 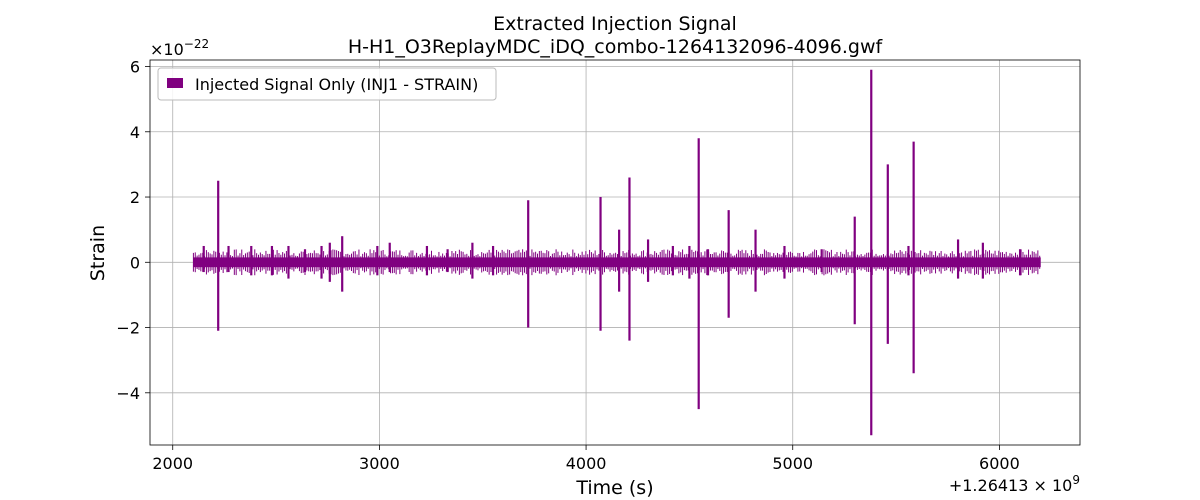 I want to click on y-tick-label: 2, so click(x=135, y=197).